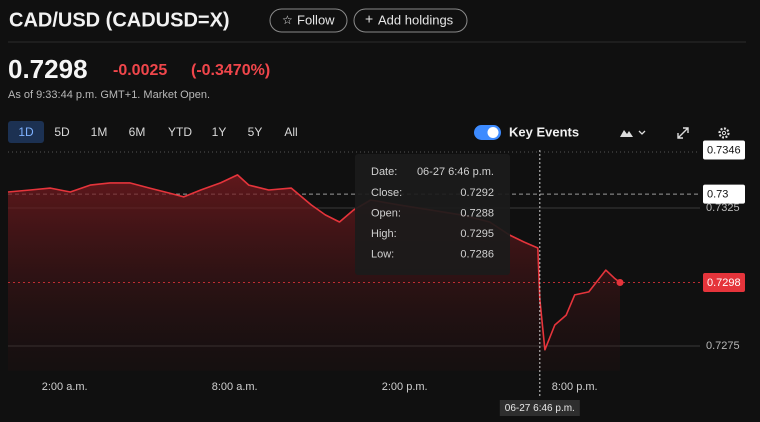  I want to click on settings-button, so click(724, 133).